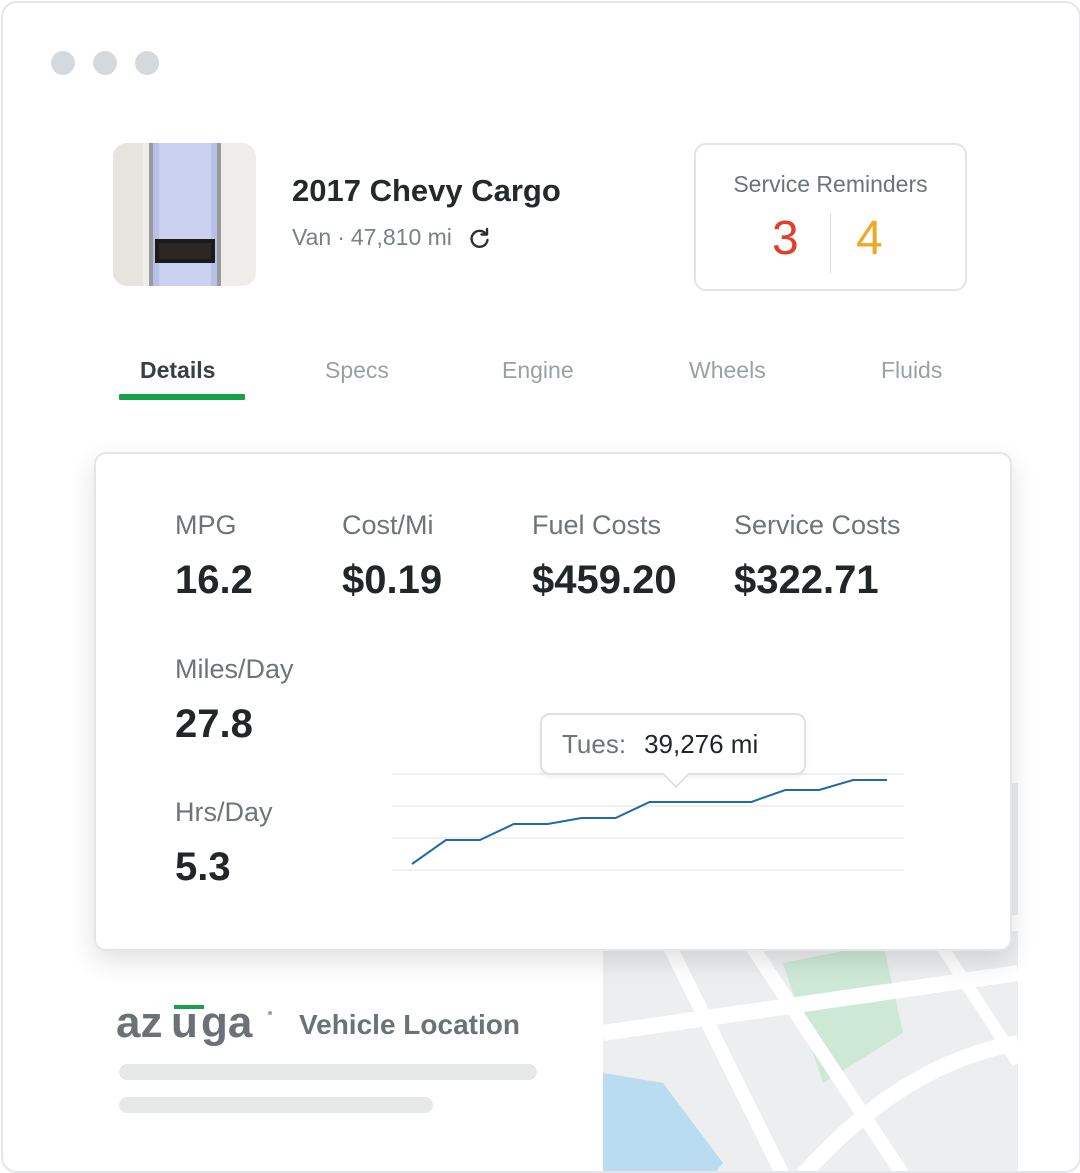  I want to click on active-tab-indicator, so click(182, 397).